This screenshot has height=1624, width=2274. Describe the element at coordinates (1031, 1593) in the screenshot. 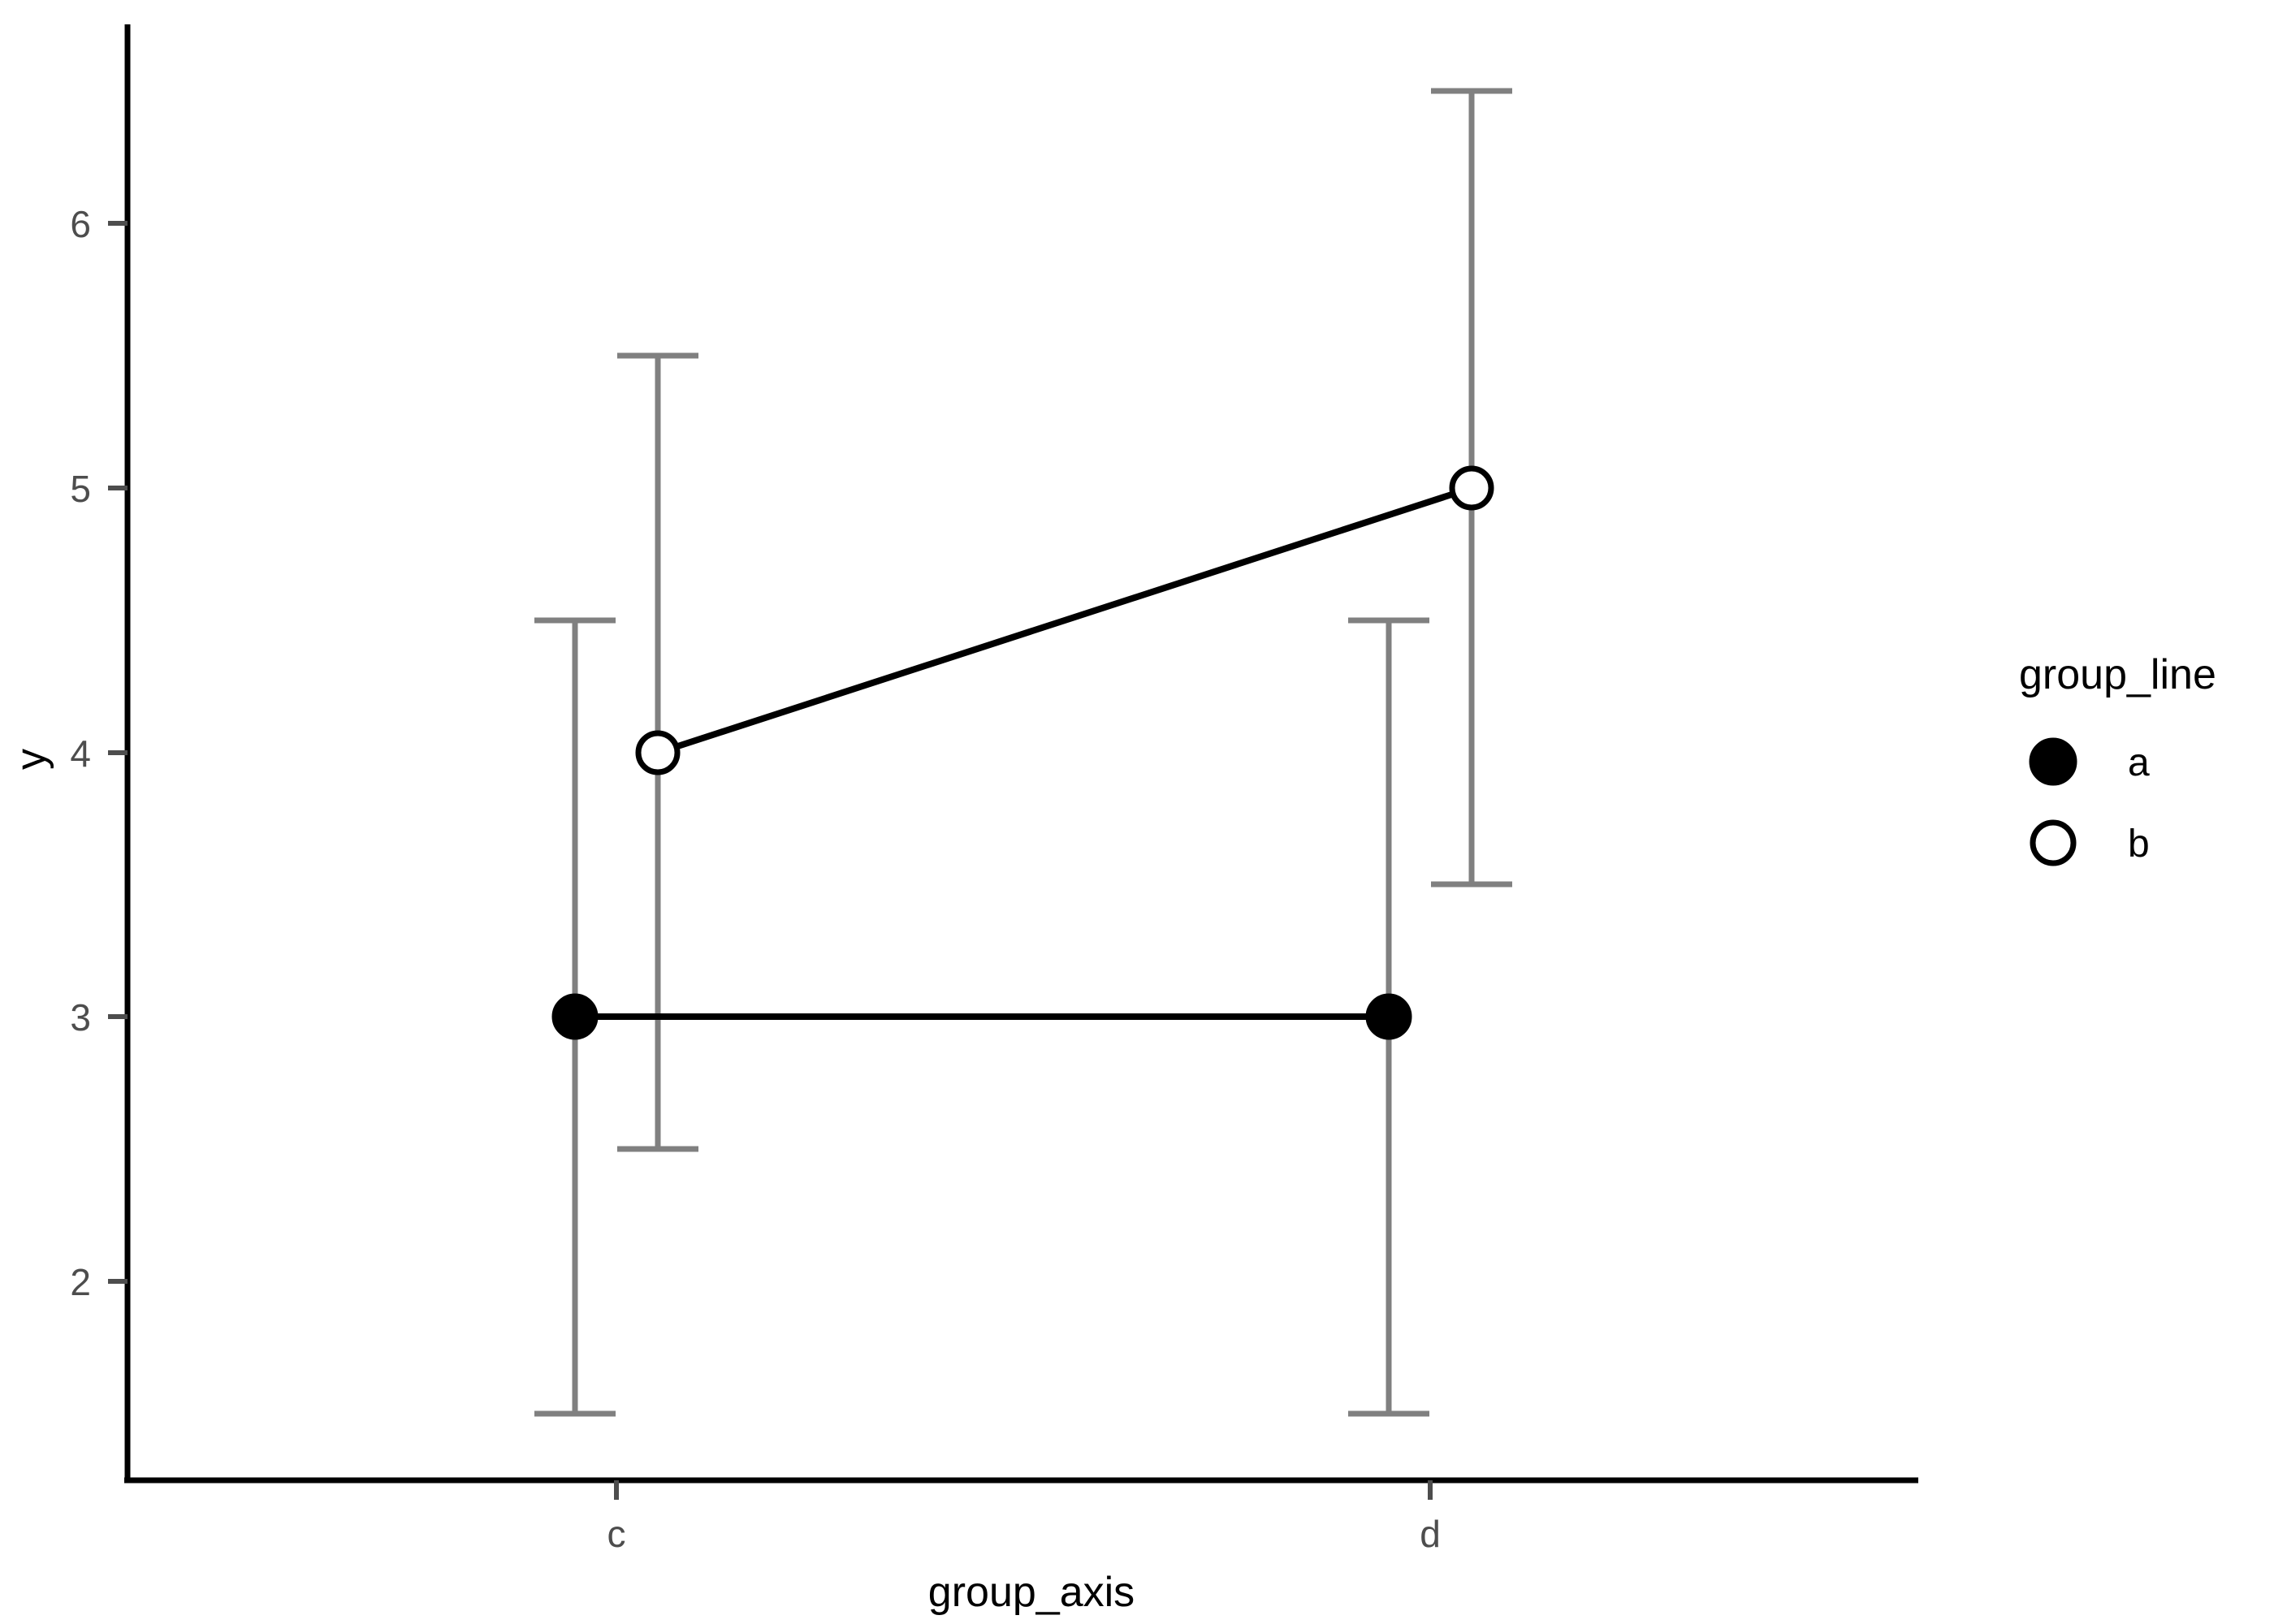

I see `x-axis-title: group_axis` at that location.